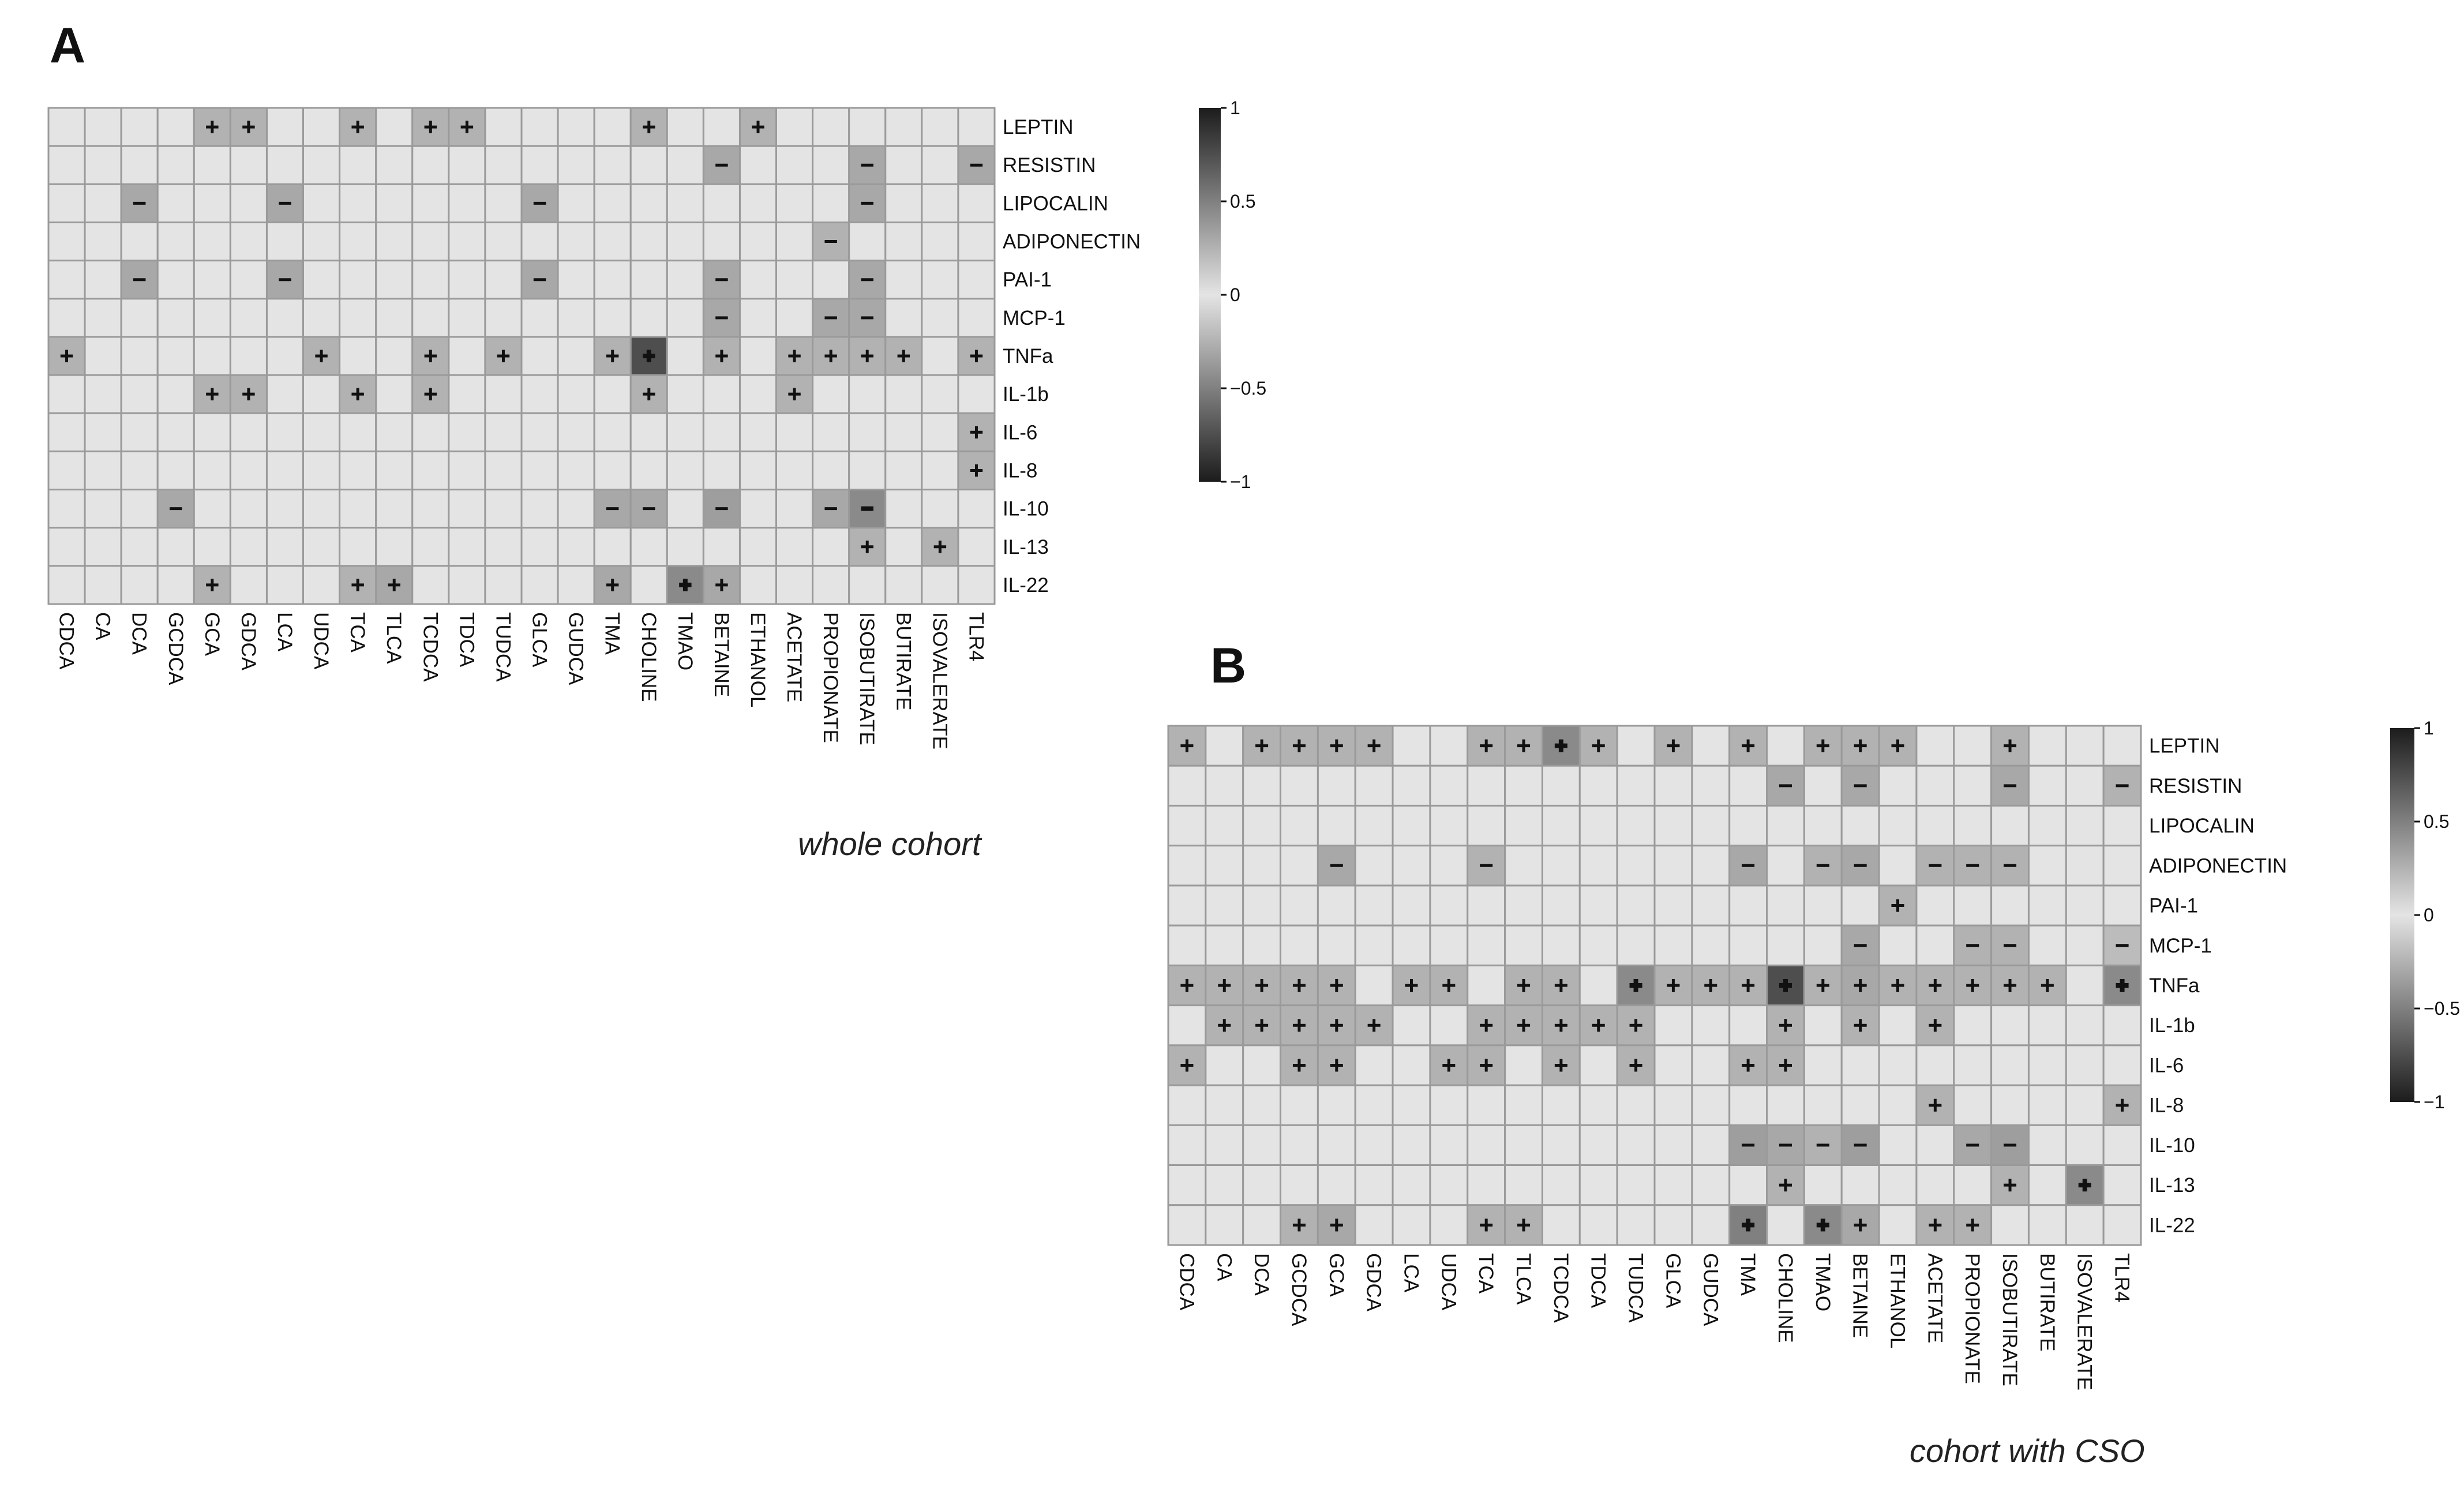 The width and height of the screenshot is (2464, 1496). What do you see at coordinates (1026, 509) in the screenshot?
I see `row-label: IL-10` at bounding box center [1026, 509].